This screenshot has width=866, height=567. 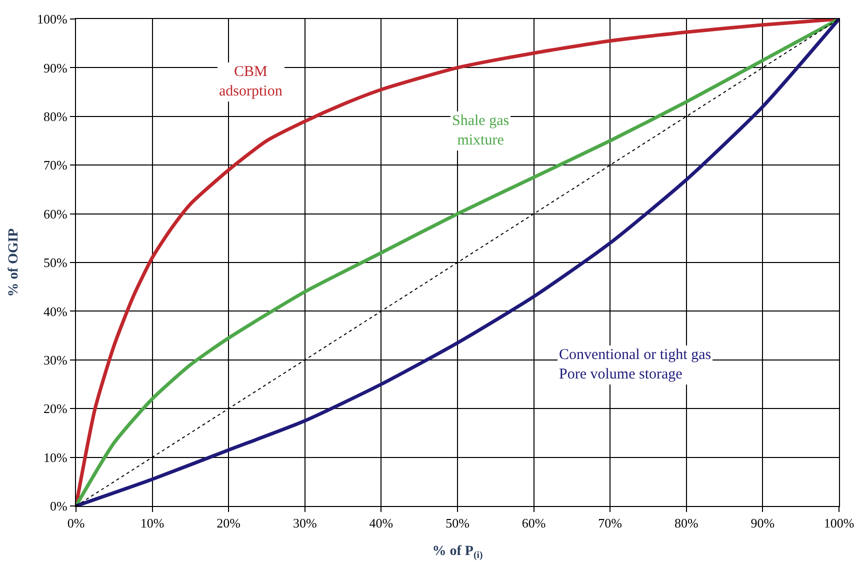 What do you see at coordinates (228, 523) in the screenshot?
I see `x-tick-label: 20%` at bounding box center [228, 523].